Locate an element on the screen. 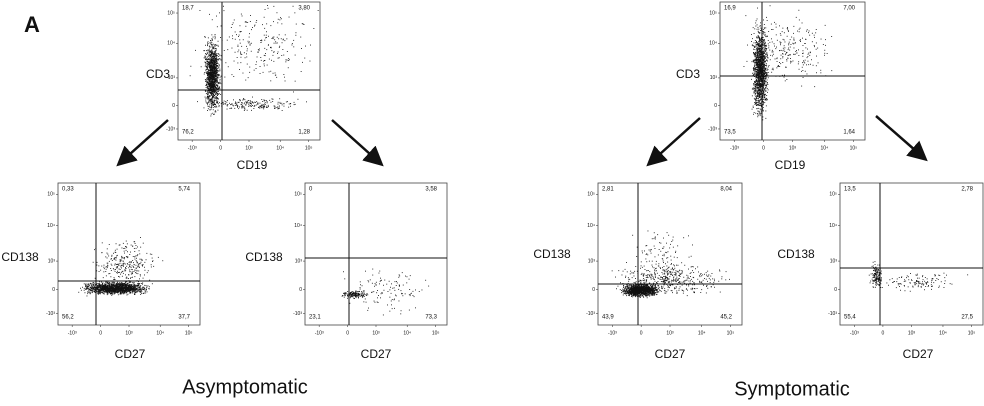  quadrant-percent: 0,33 is located at coordinates (68, 190).